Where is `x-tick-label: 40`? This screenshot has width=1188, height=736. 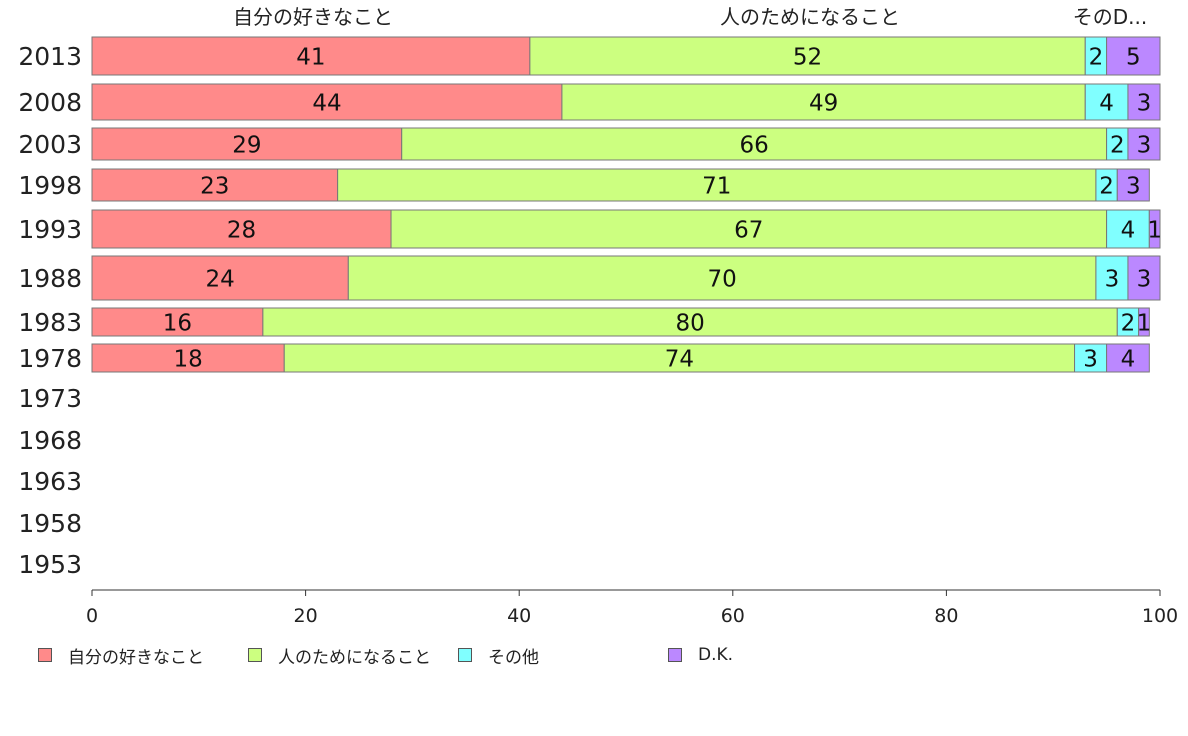 x-tick-label: 40 is located at coordinates (519, 616).